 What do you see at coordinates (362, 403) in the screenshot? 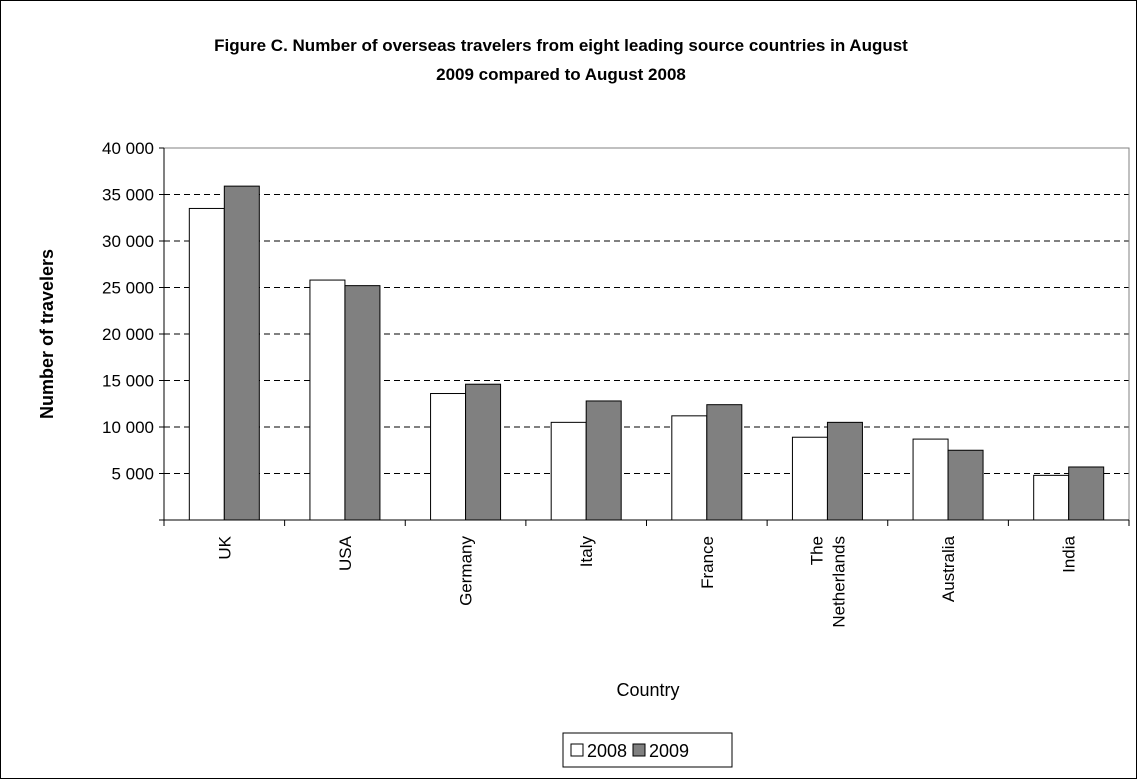
I see `bar-2009-usa` at bounding box center [362, 403].